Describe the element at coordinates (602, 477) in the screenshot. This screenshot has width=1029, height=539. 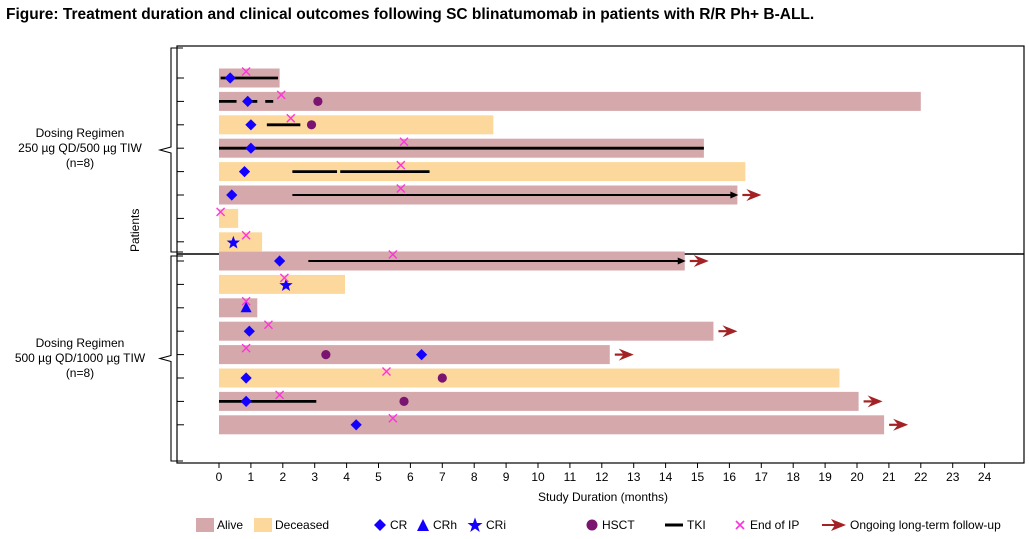
I see `x-tick-label: 12` at that location.